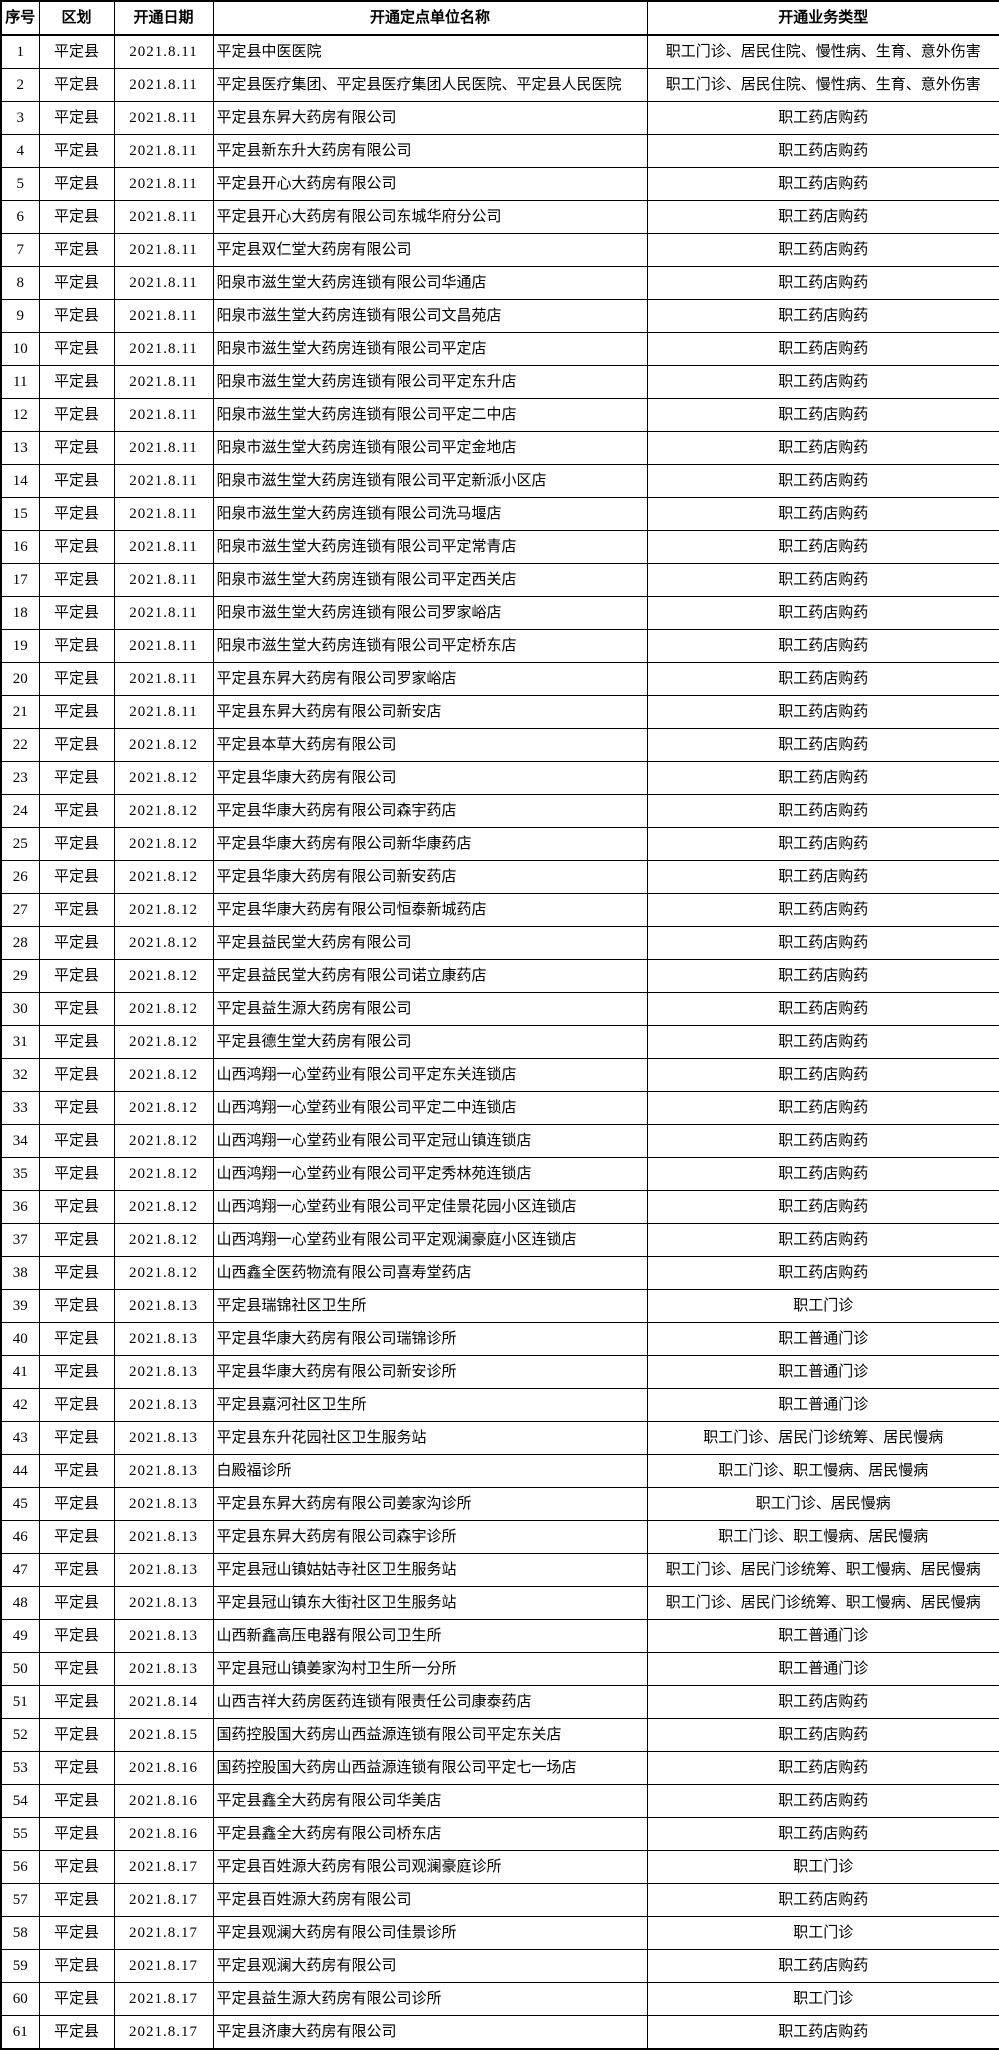 The image size is (999, 2050). Describe the element at coordinates (430, 1372) in the screenshot. I see `cell-unit-name: 平定县华康大药房有限公司新安诊所` at that location.